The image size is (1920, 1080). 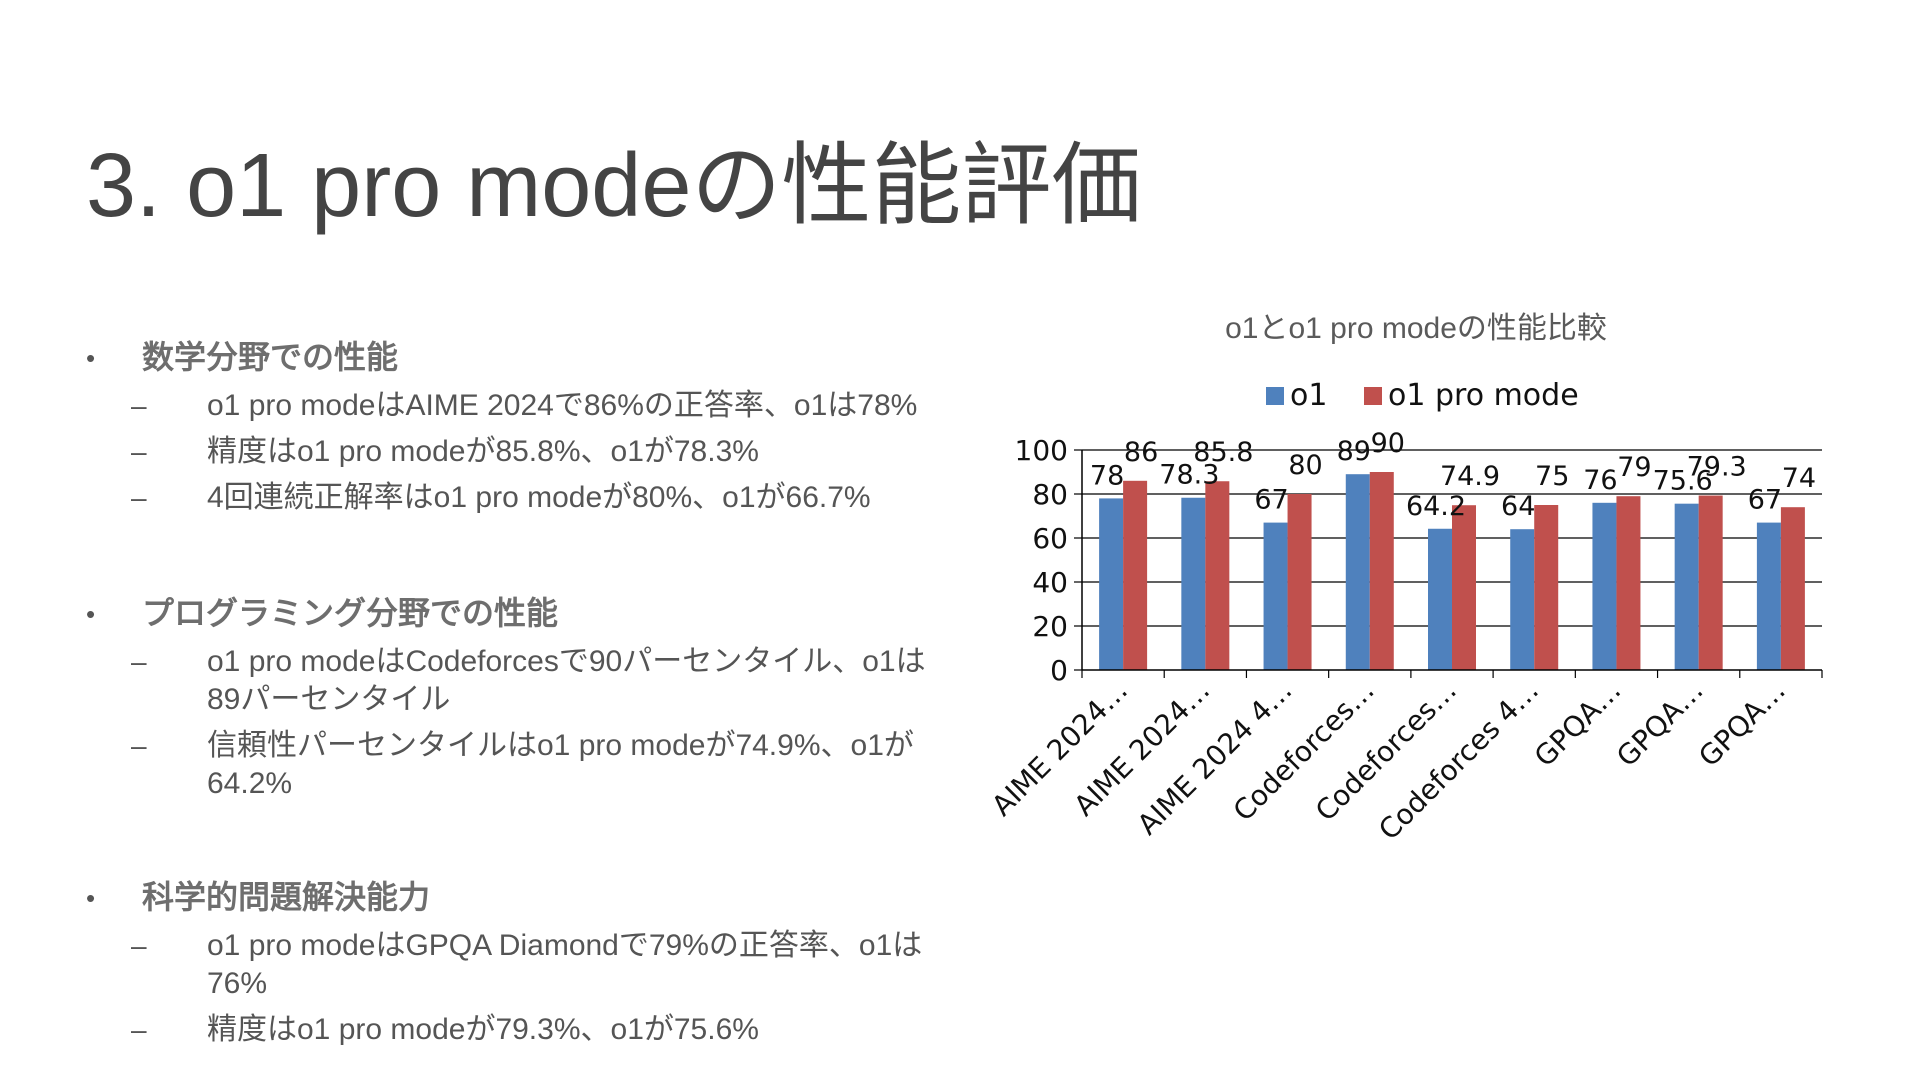 I want to click on chart-title: o1とo1 pro modeの性能比較, so click(x=1416, y=328).